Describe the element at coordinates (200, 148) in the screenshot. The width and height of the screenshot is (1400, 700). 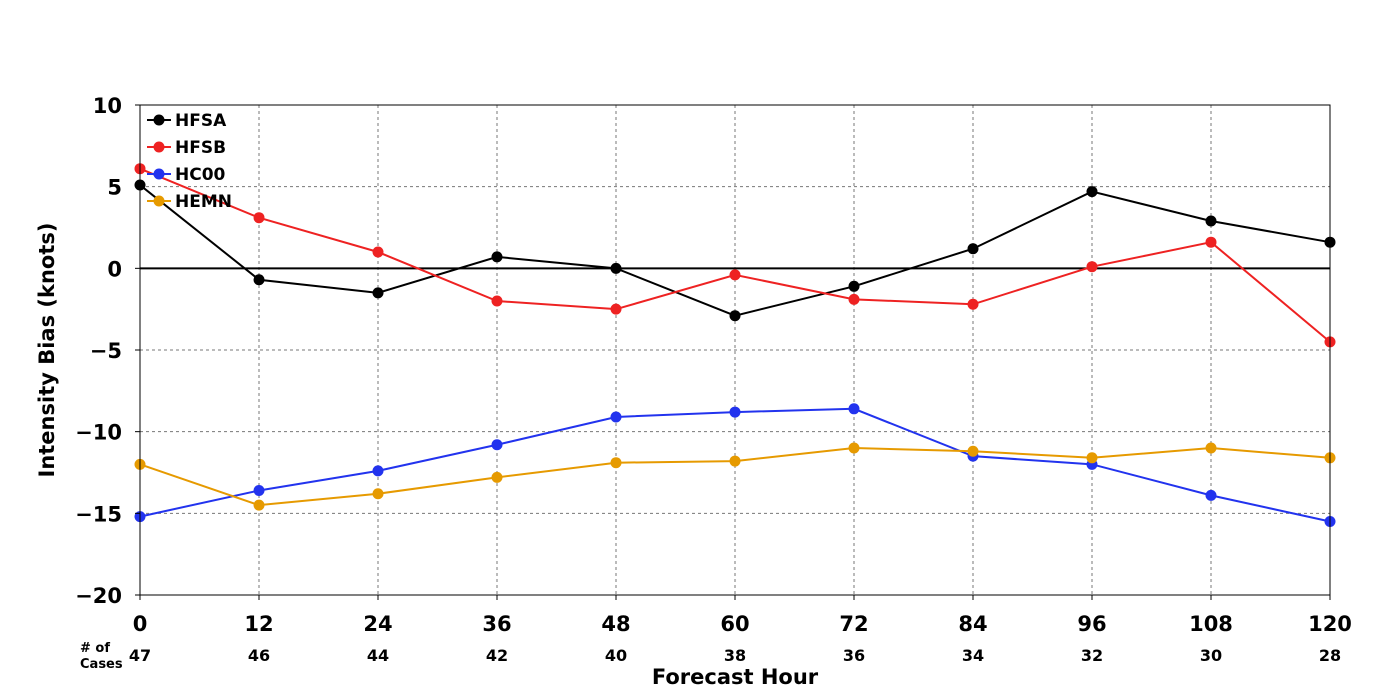
I see `legend-label: HFSB` at that location.